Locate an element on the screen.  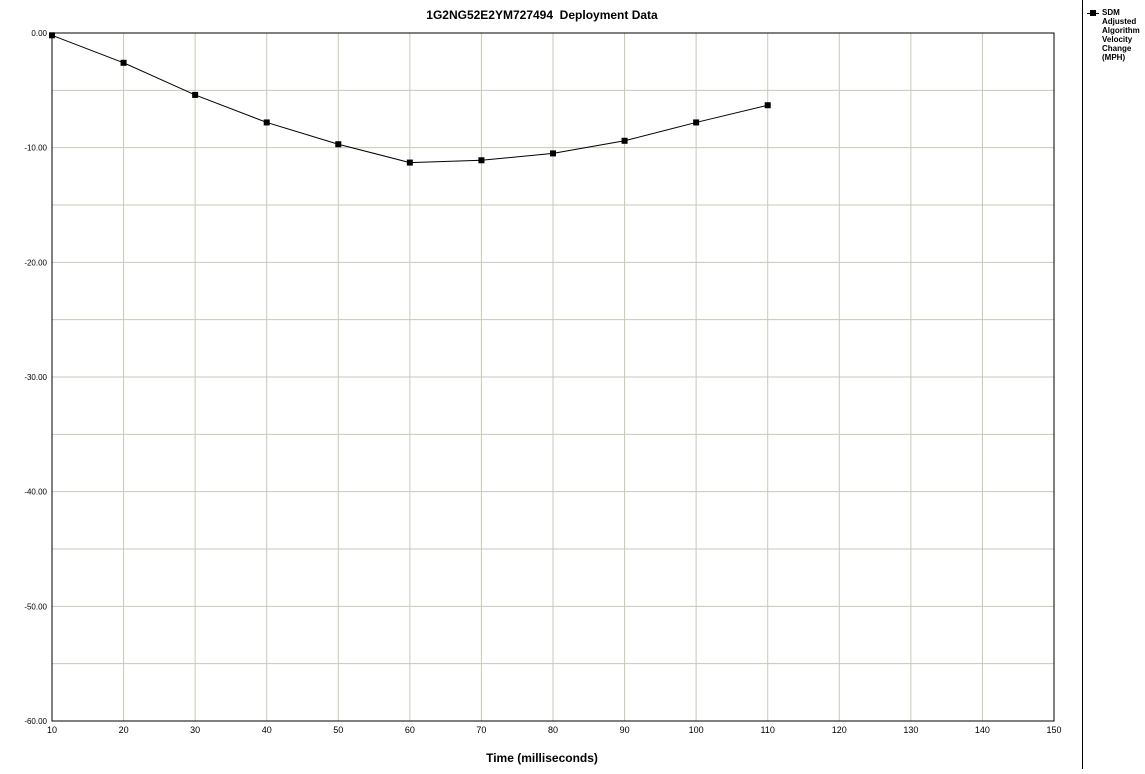
x-tick-label: 100 is located at coordinates (696, 730).